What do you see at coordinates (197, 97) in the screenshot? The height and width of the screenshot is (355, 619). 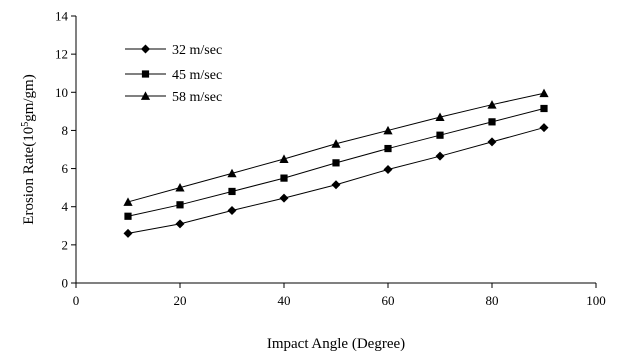 I see `legend-label: 58 m/sec` at bounding box center [197, 97].